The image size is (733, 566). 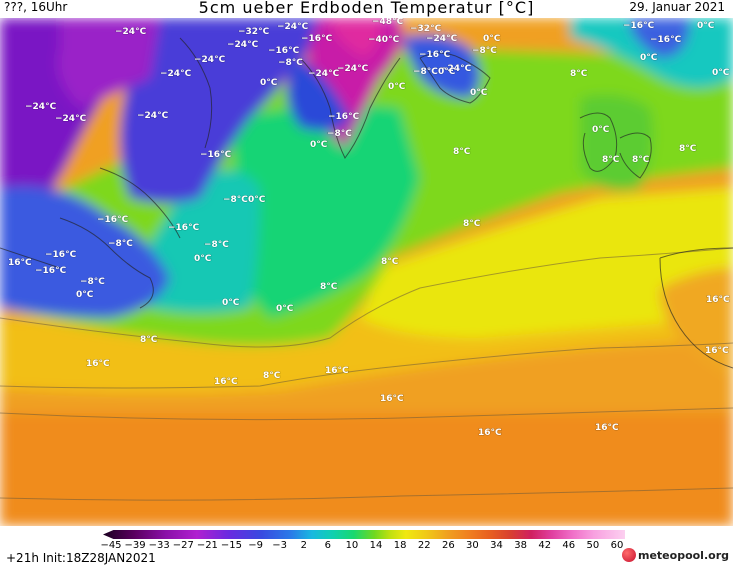 What do you see at coordinates (400, 545) in the screenshot?
I see `colorbar-tick-label: 18` at bounding box center [400, 545].